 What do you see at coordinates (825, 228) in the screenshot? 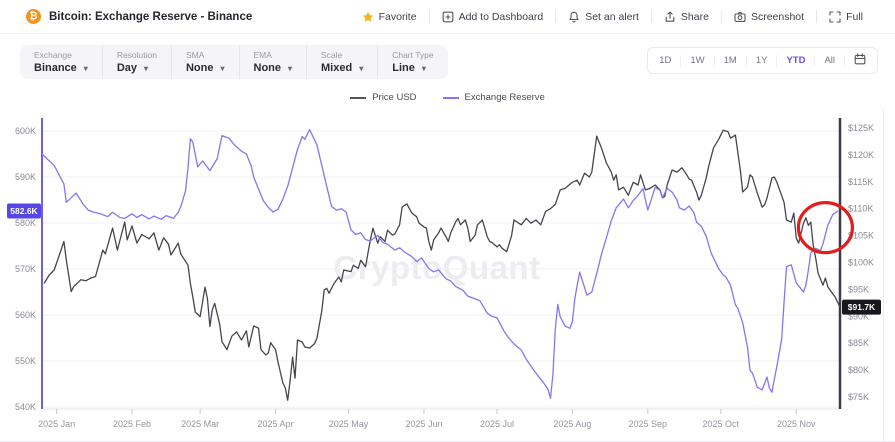
I see `annotation-circle` at bounding box center [825, 228].